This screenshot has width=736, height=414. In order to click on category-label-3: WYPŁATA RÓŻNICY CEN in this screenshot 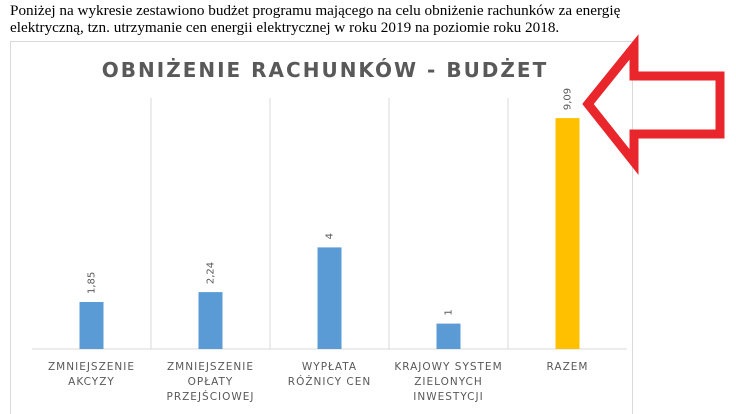, I will do `click(329, 374)`.